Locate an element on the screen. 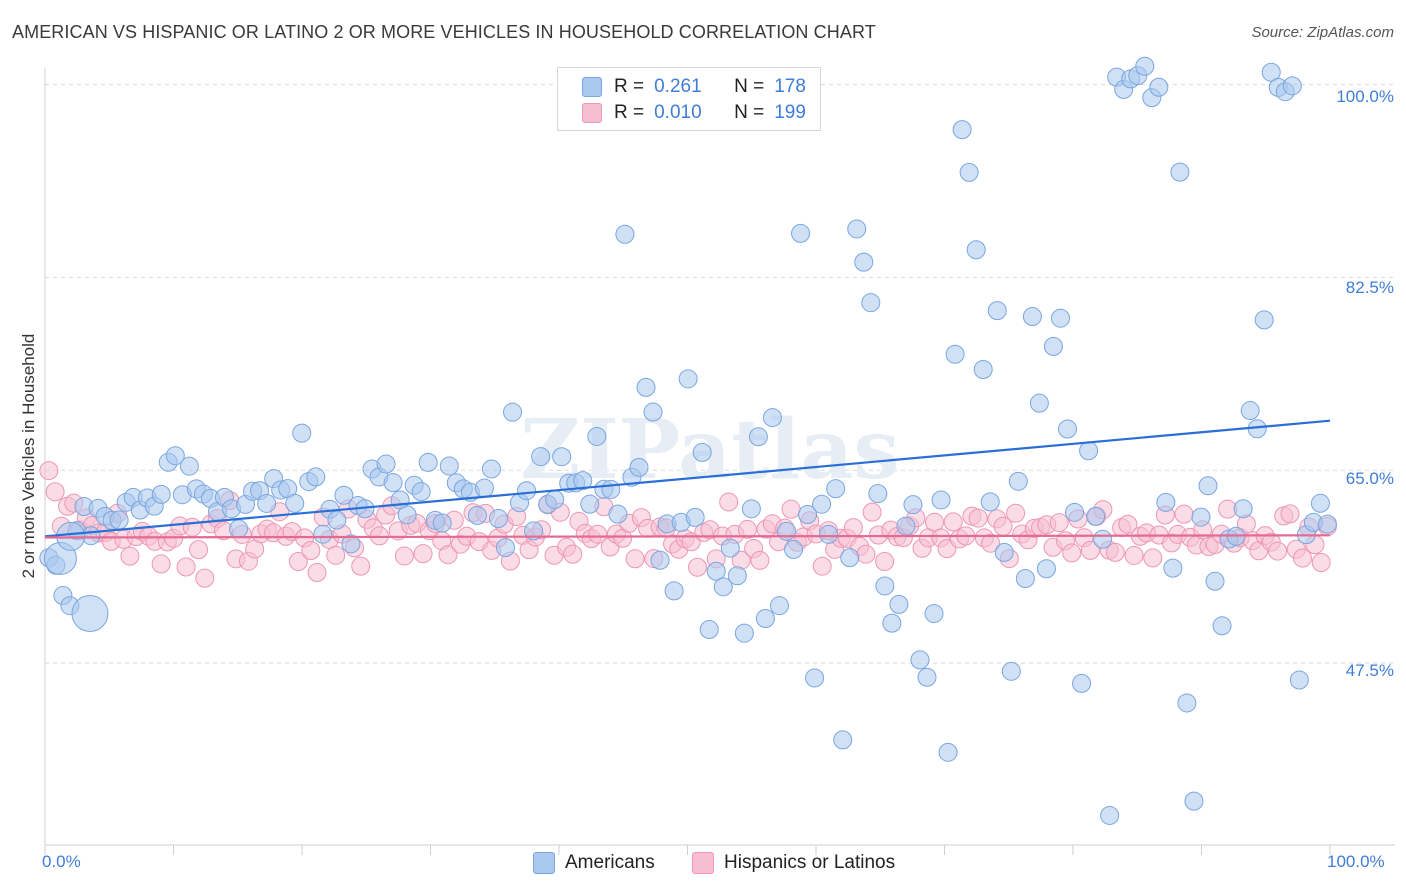  y-tick-label: 82.5% is located at coordinates (1369, 287).